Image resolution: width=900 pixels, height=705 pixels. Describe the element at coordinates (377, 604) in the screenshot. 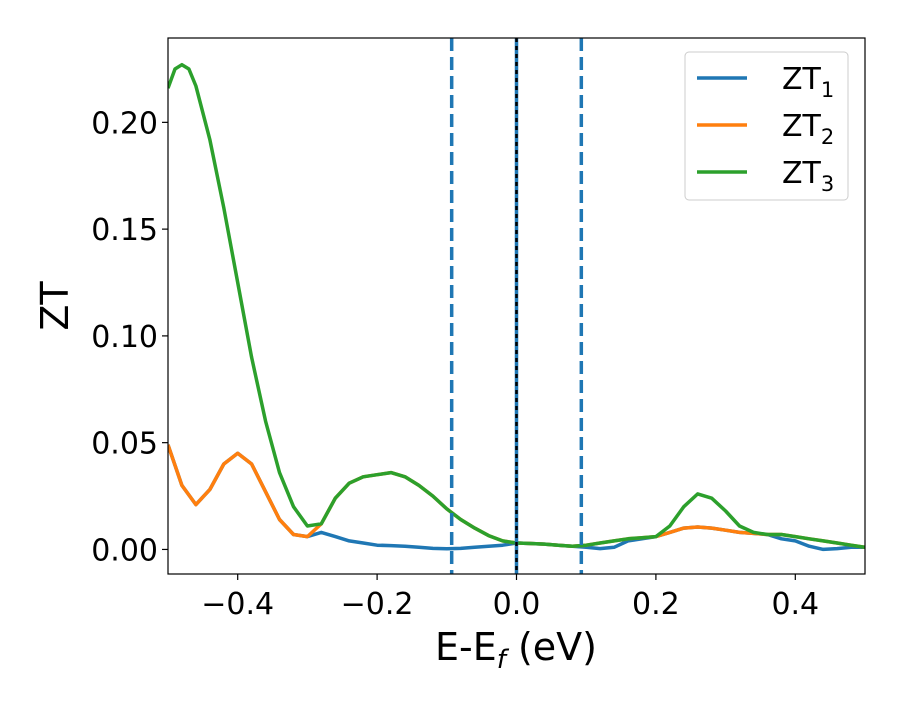

I see `x-tick-label: −0.2` at that location.